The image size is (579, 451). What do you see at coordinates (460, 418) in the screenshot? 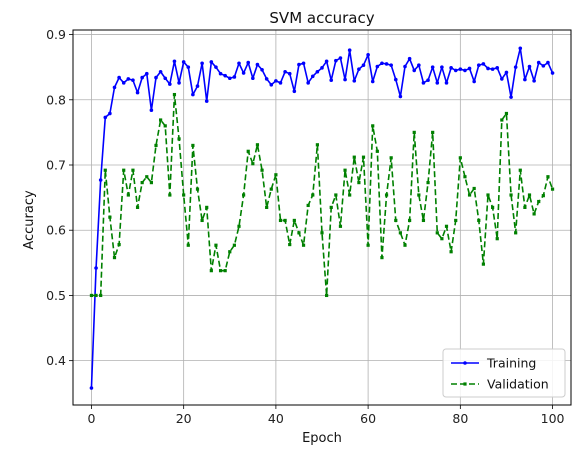
I see `x-tick-label: 80` at bounding box center [460, 418].